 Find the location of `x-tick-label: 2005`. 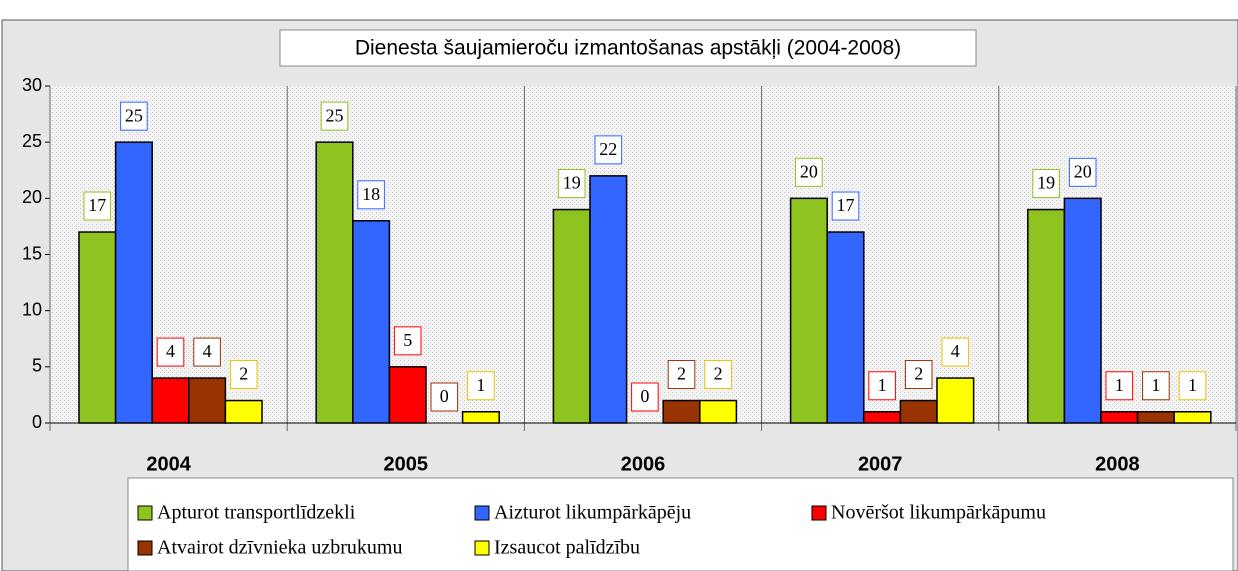

x-tick-label: 2005 is located at coordinates (406, 464).